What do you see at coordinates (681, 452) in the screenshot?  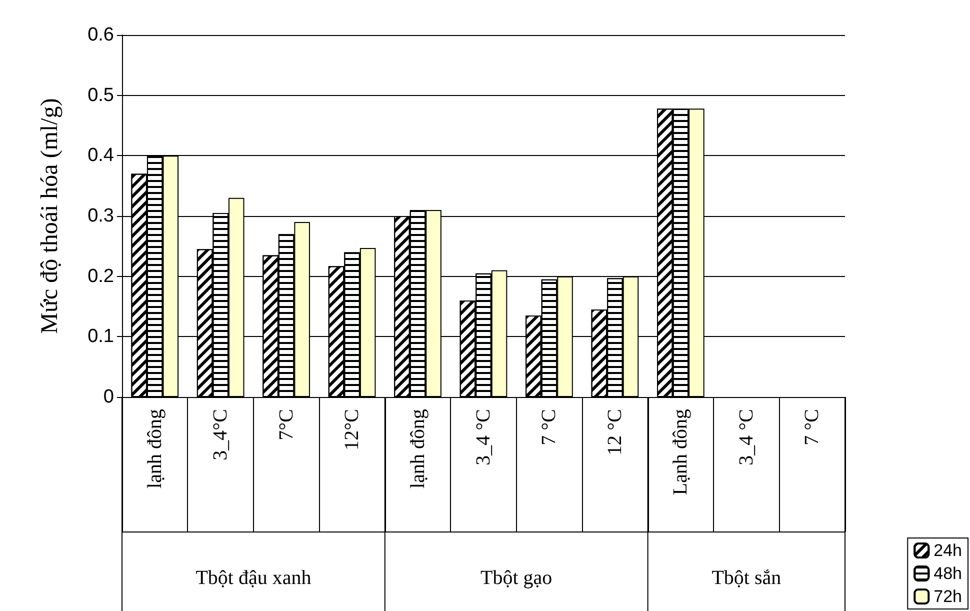 I see `x-tick-label: Lạnh đông` at bounding box center [681, 452].